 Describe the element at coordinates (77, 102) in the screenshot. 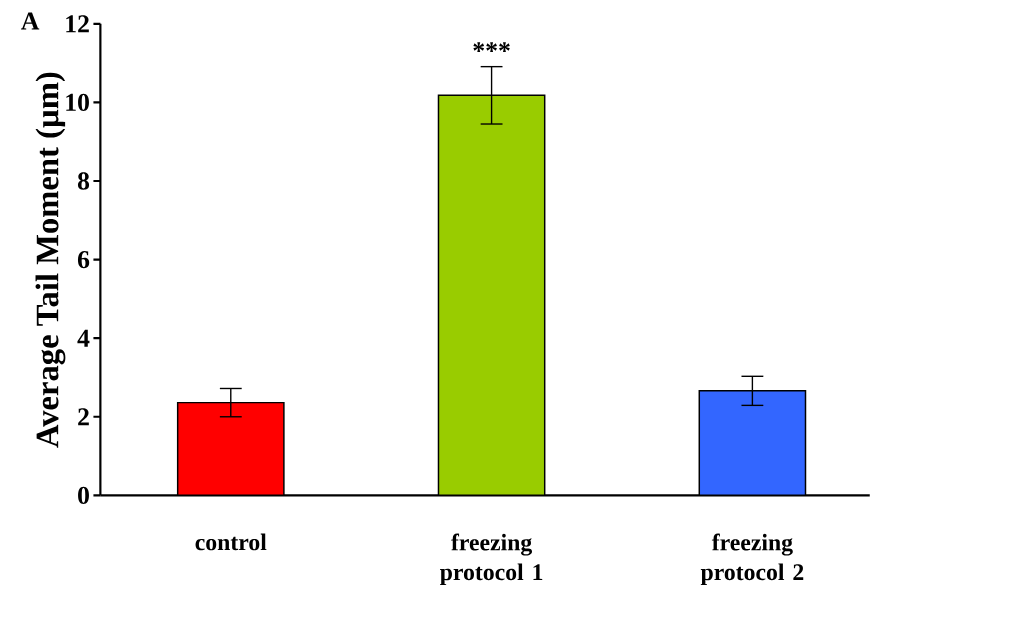

I see `y-tick-label: 10` at that location.